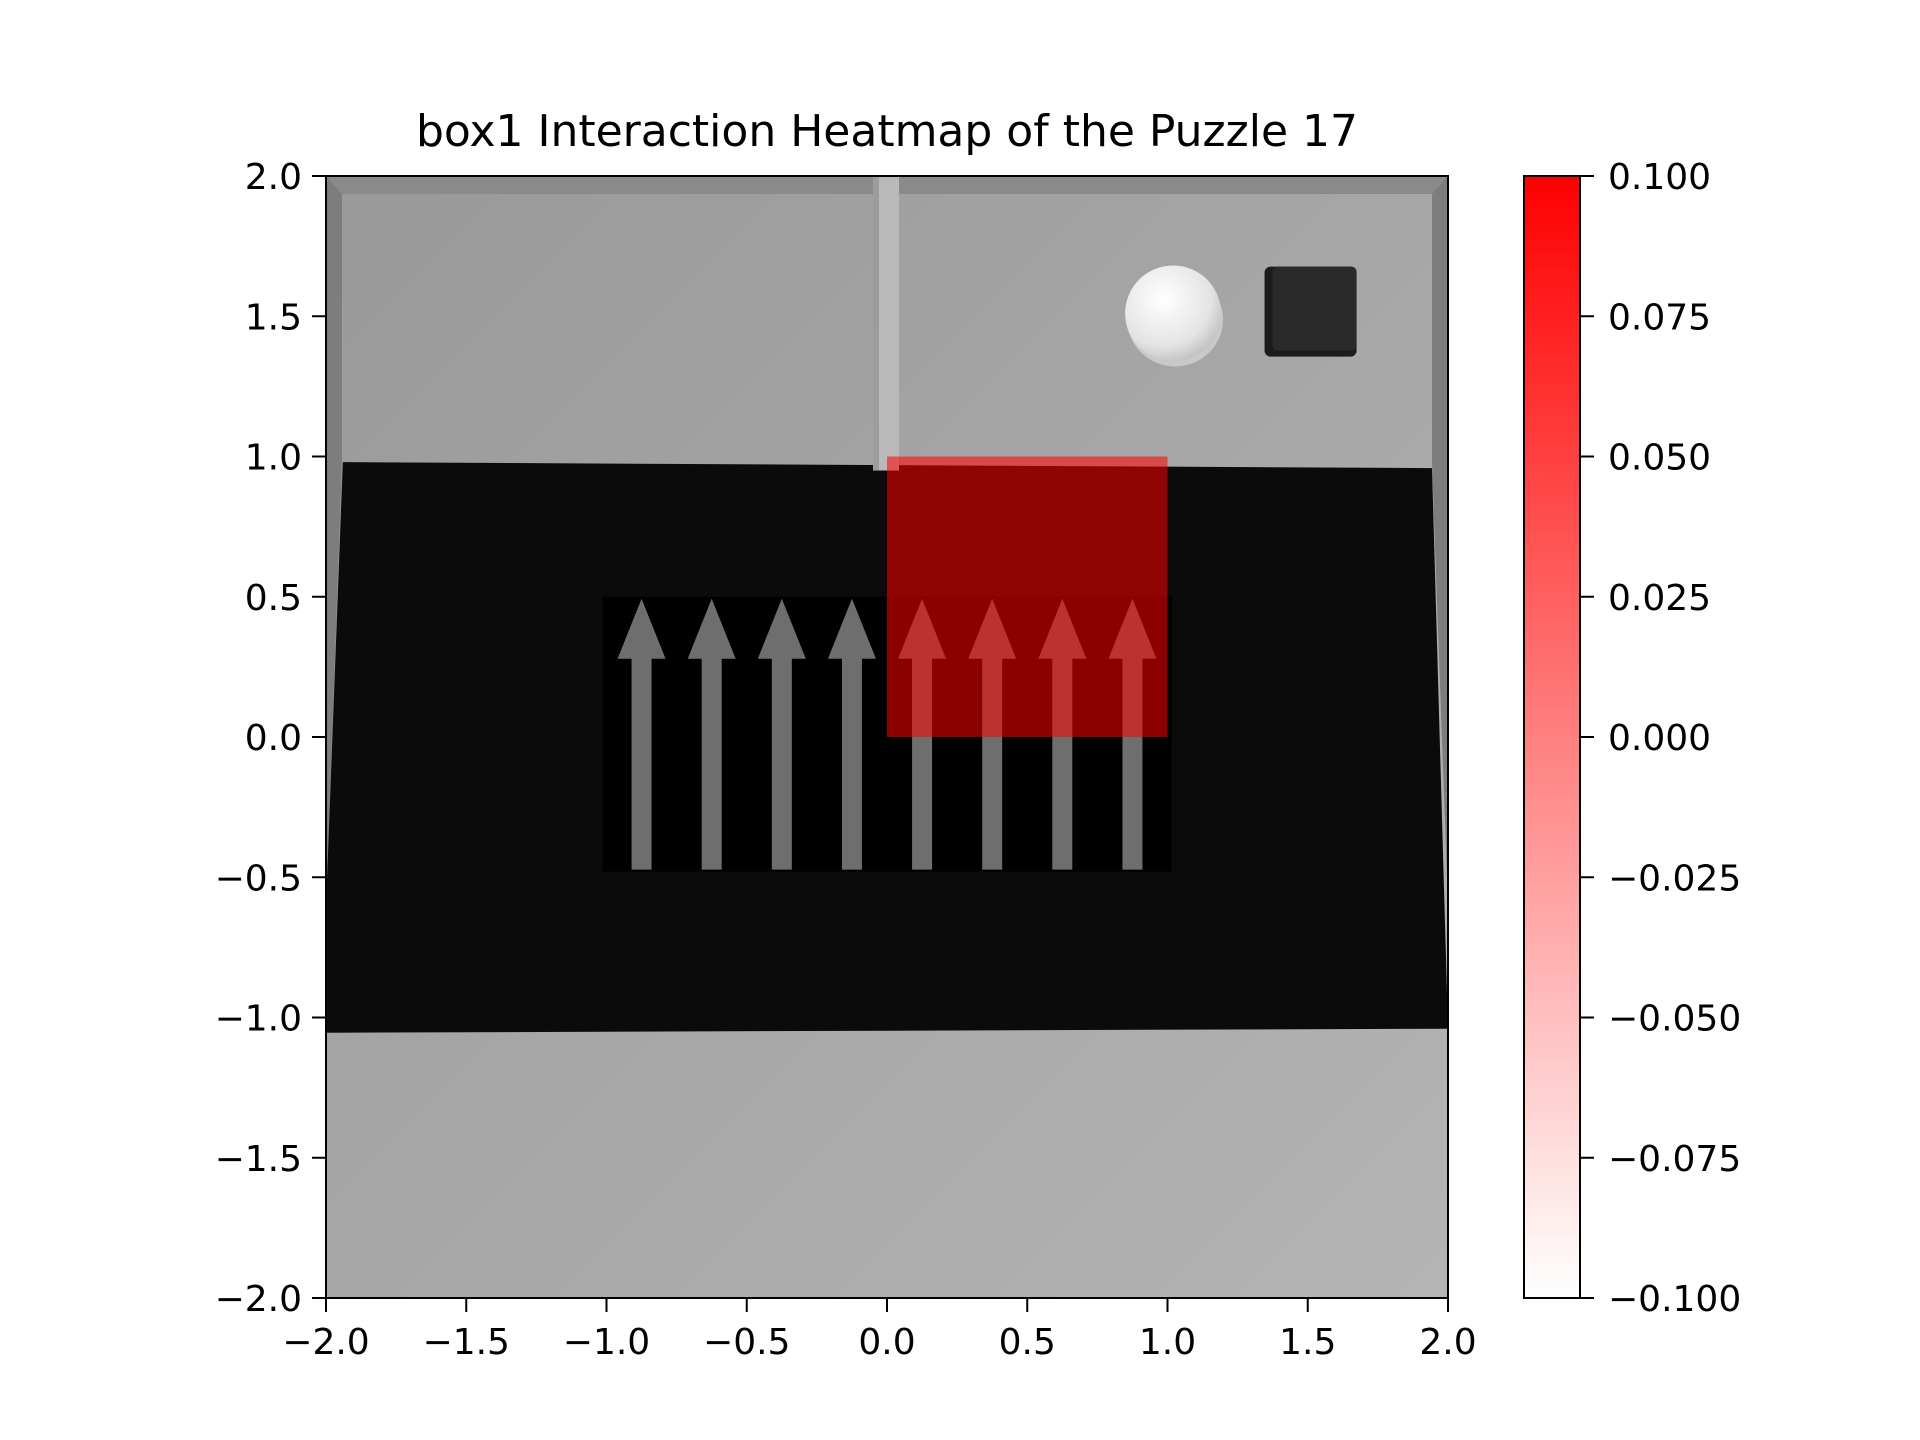 This screenshot has height=1440, width=1920. I want to click on colorbar-tick-label: −0.050, so click(1674, 1019).